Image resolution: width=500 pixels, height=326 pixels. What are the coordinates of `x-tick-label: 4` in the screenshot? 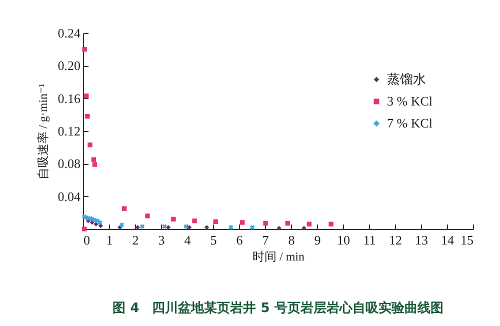 It's located at (188, 240).